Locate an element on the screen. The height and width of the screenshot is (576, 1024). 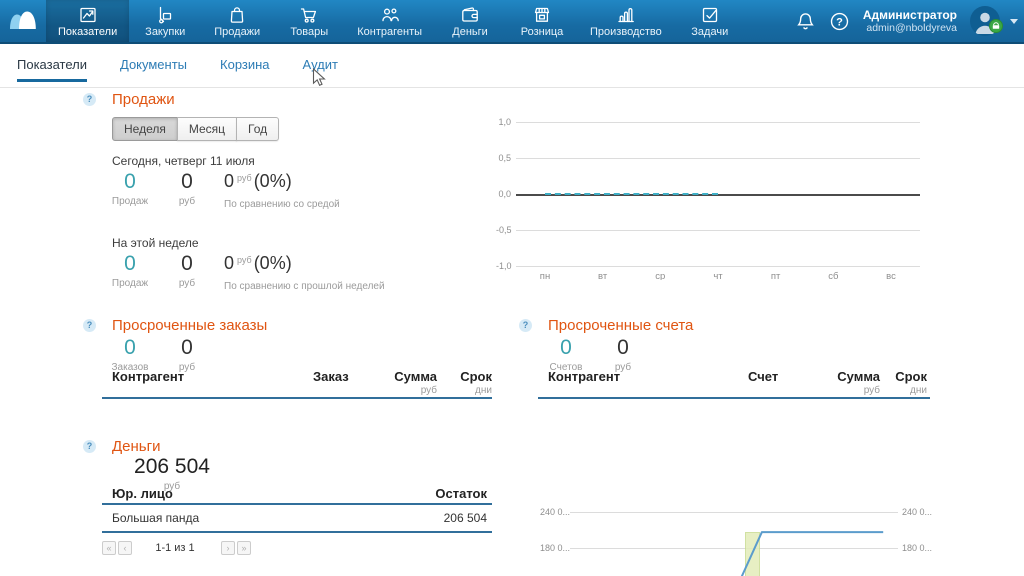
overdue-orders-count-label: Заказов is located at coordinates (130, 367).